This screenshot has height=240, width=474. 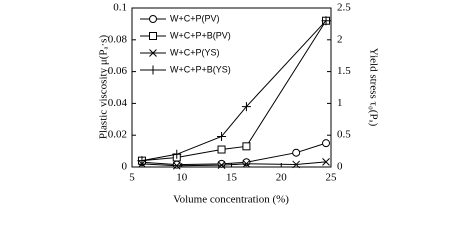 I want to click on x-tick-label: 15, so click(x=232, y=178).